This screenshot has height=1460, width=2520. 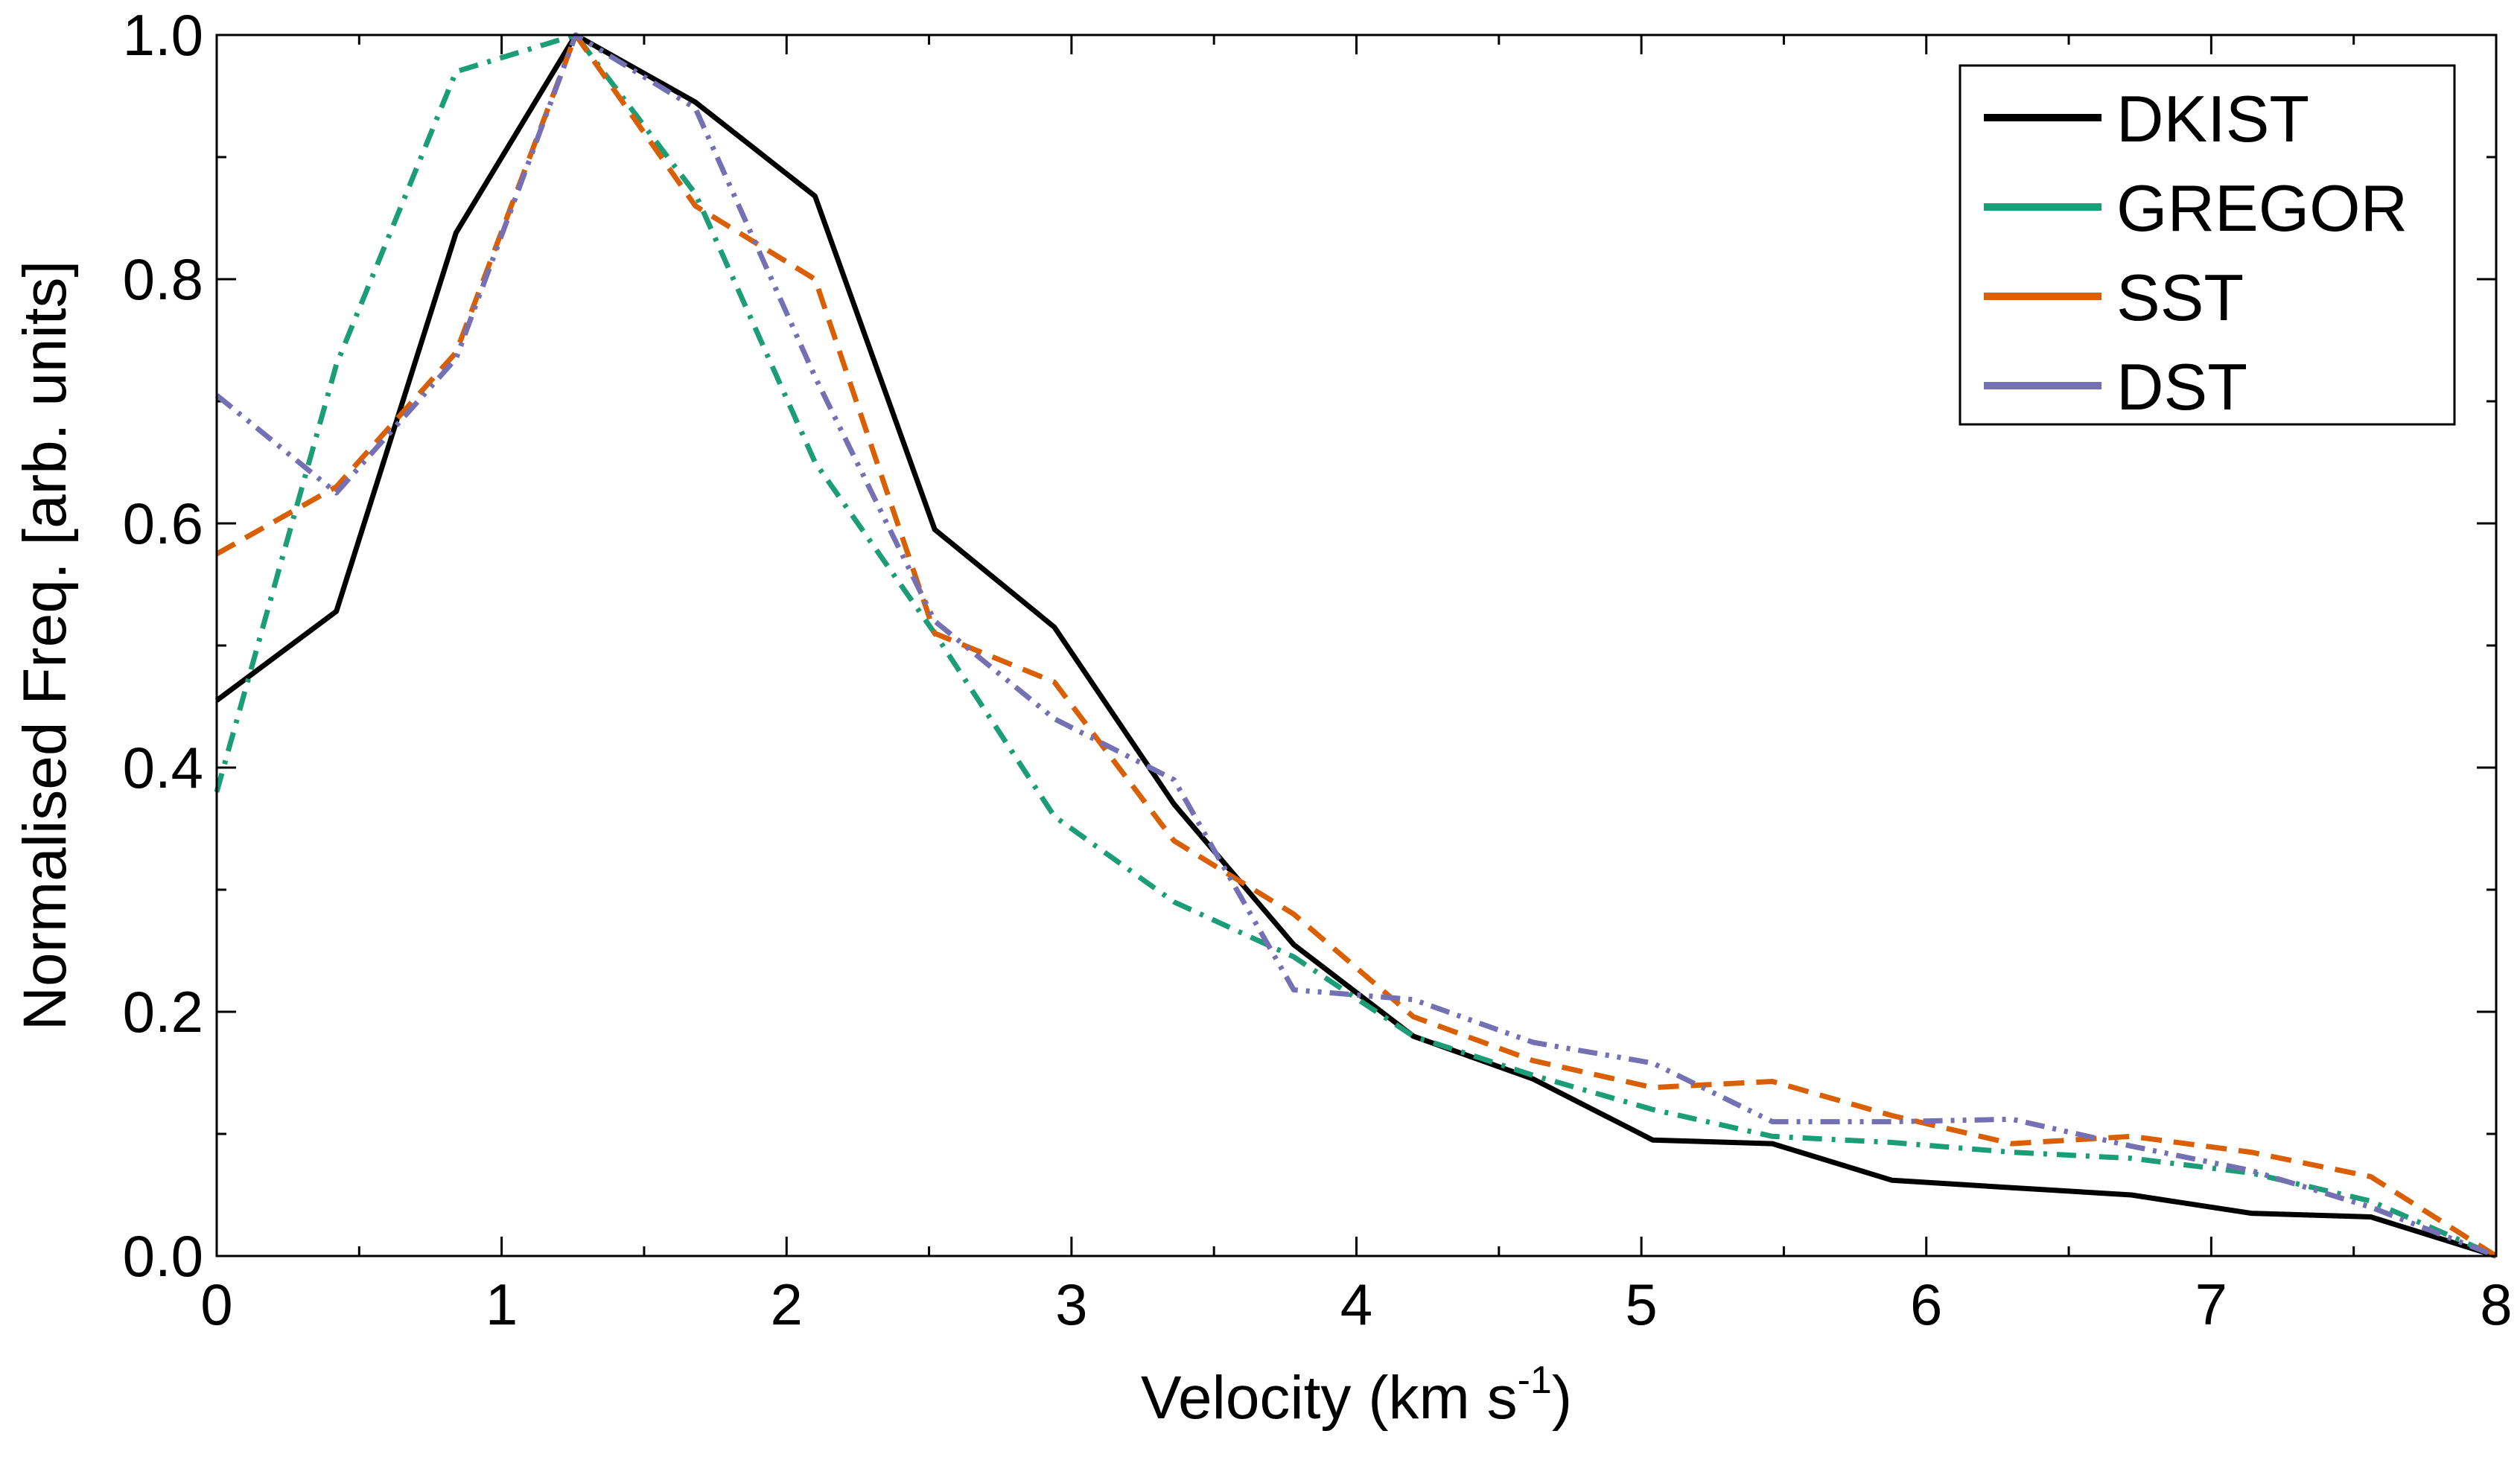 What do you see at coordinates (2181, 387) in the screenshot?
I see `legend-label-dst: DST` at bounding box center [2181, 387].